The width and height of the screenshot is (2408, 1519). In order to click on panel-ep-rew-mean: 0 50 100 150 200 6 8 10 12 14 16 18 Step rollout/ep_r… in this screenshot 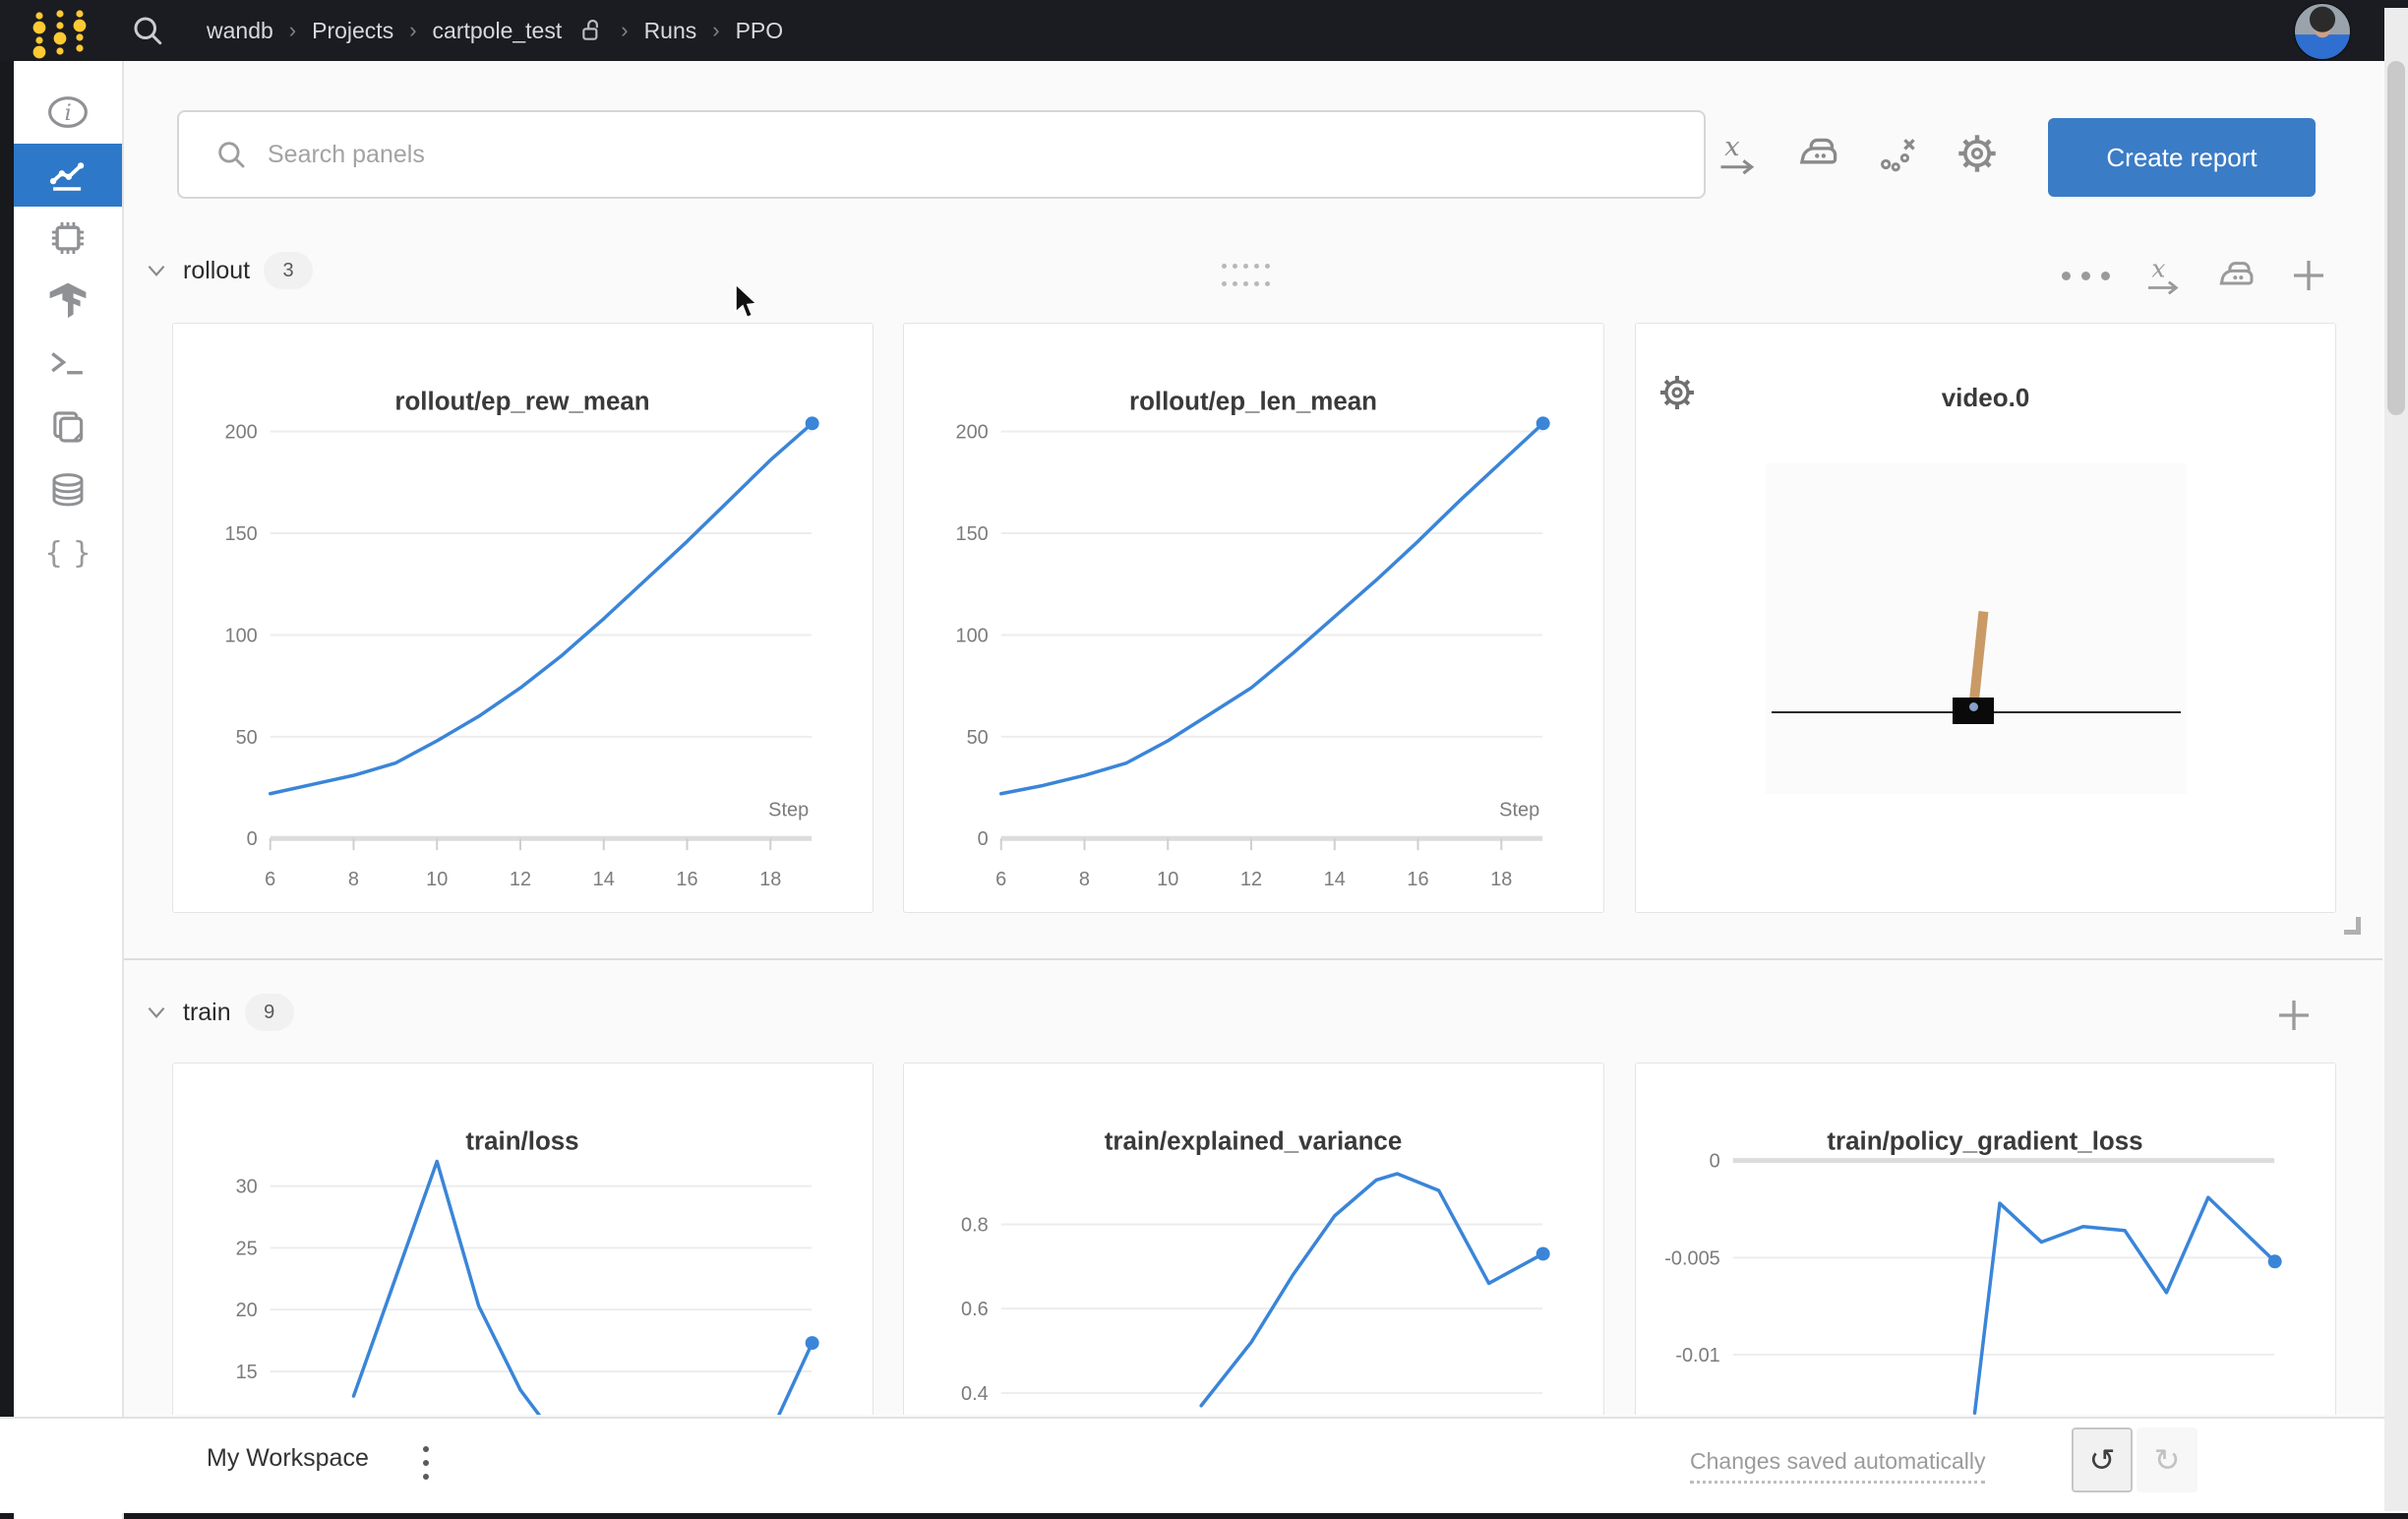, I will do `click(522, 618)`.